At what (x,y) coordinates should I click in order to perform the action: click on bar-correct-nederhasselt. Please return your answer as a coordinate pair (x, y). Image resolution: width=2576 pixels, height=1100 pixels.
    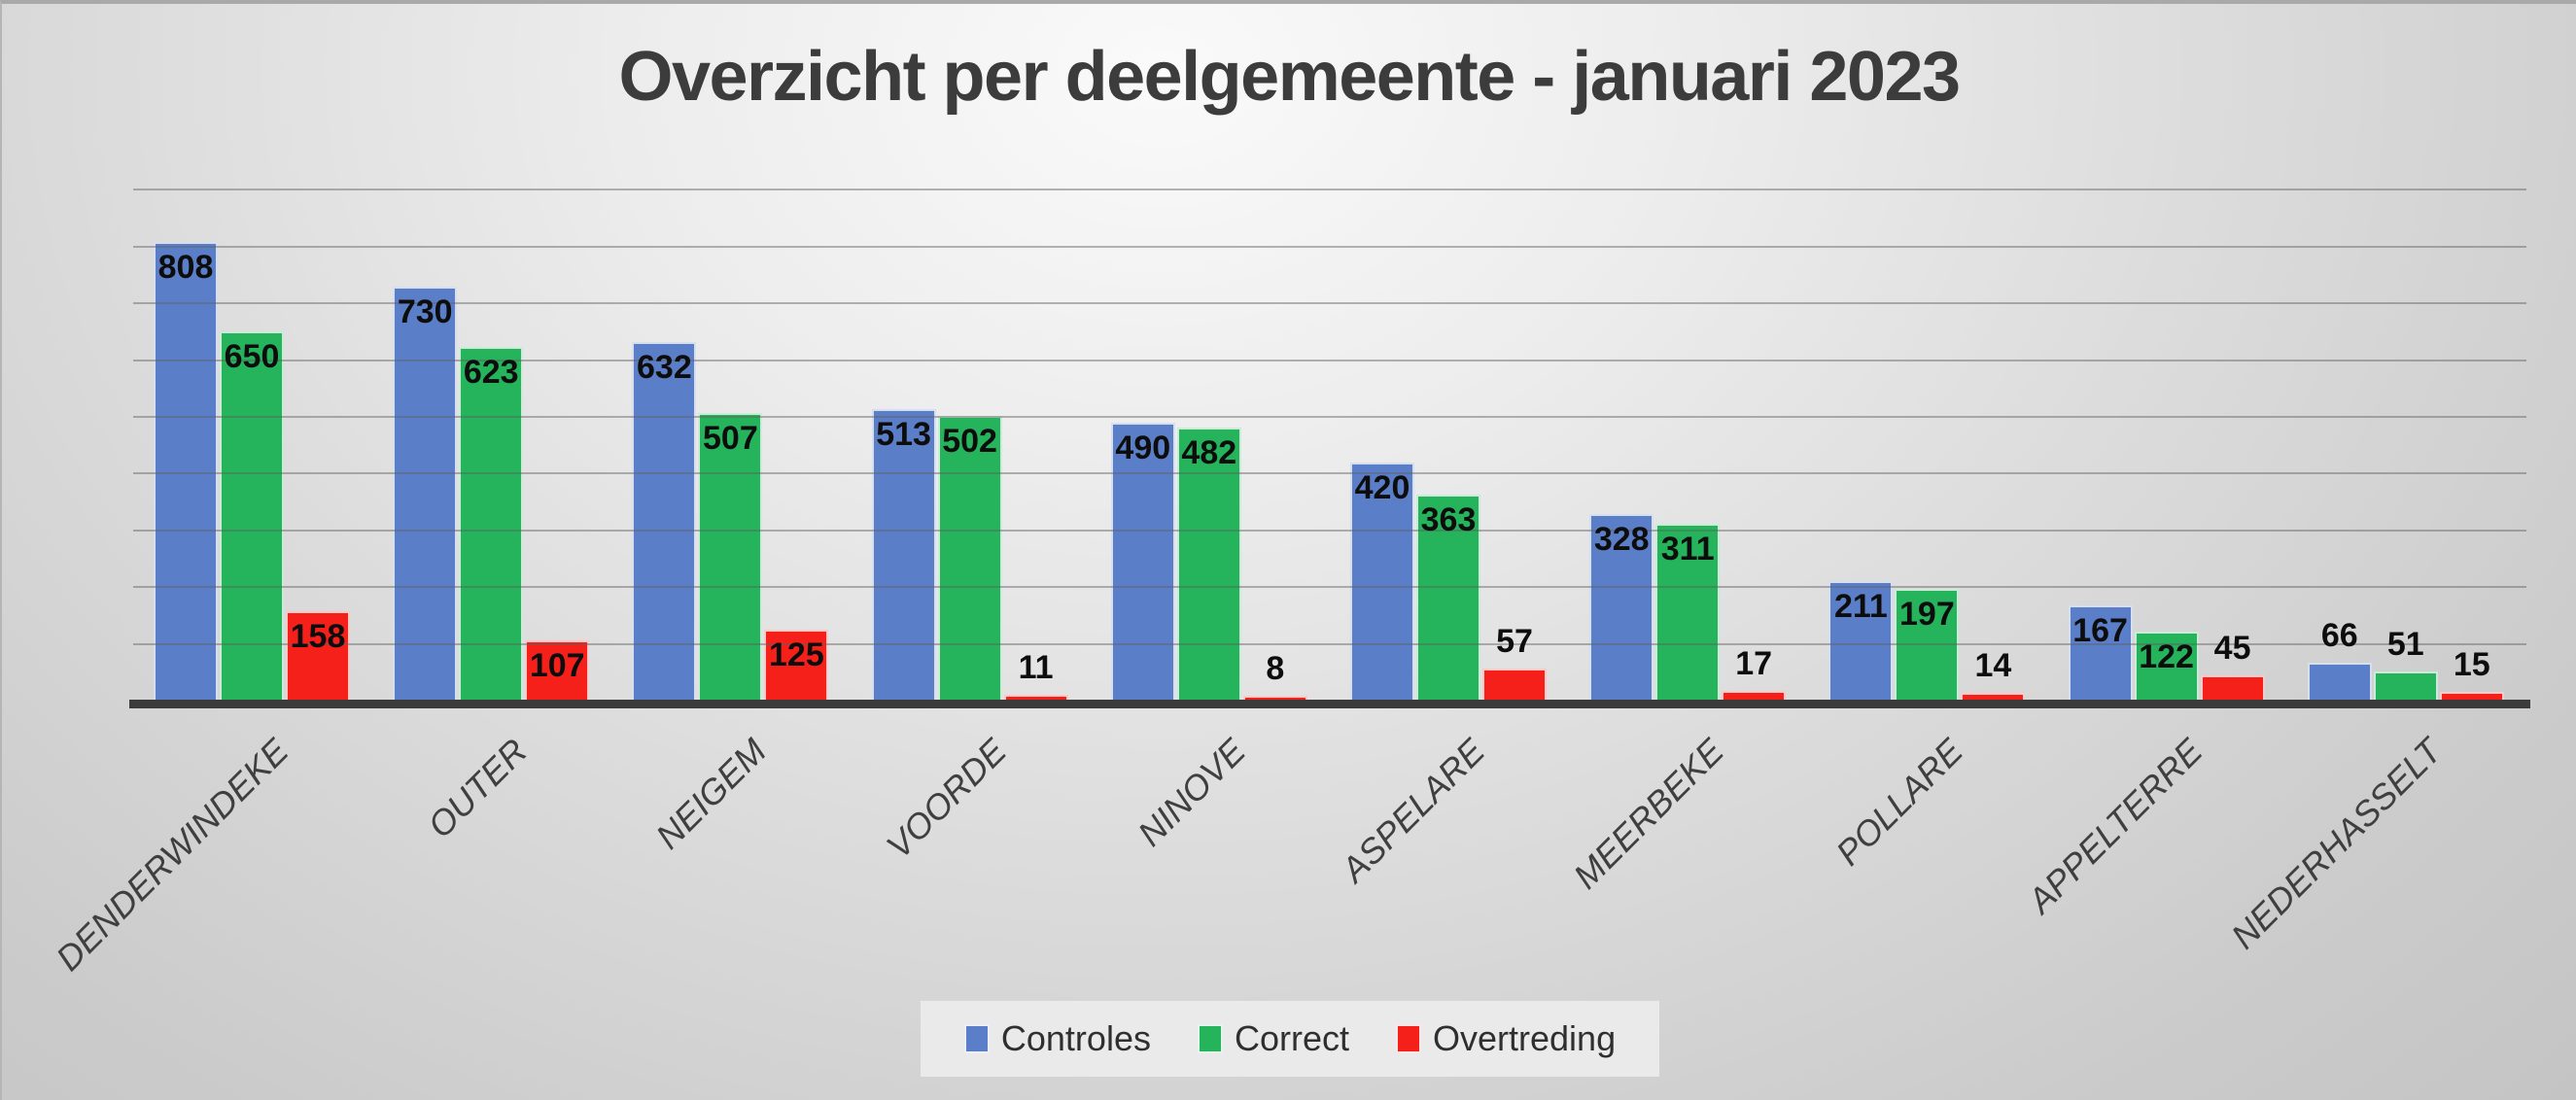
    Looking at the image, I should click on (2405, 686).